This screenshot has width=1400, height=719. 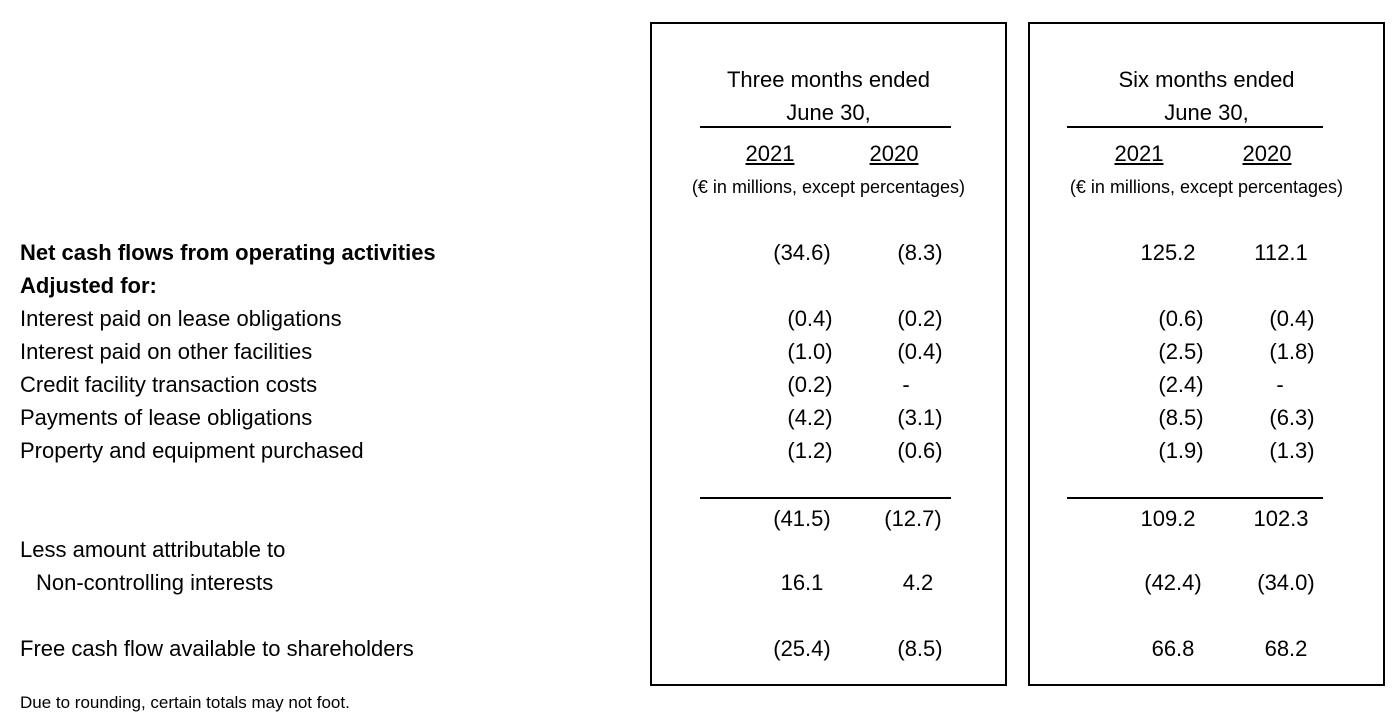 What do you see at coordinates (1168, 252) in the screenshot?
I see `cell-h21: 125.2` at bounding box center [1168, 252].